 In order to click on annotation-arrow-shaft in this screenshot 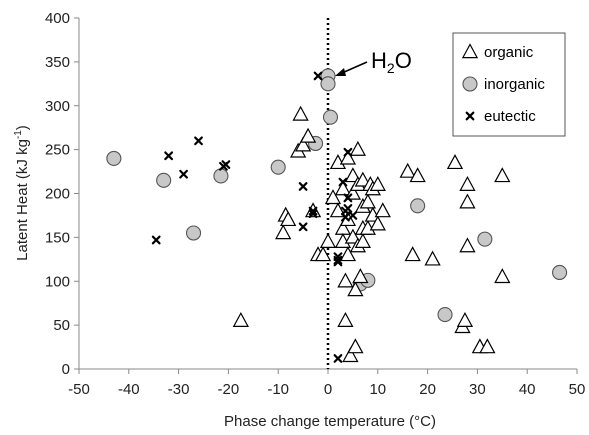, I will do `click(354, 67)`.